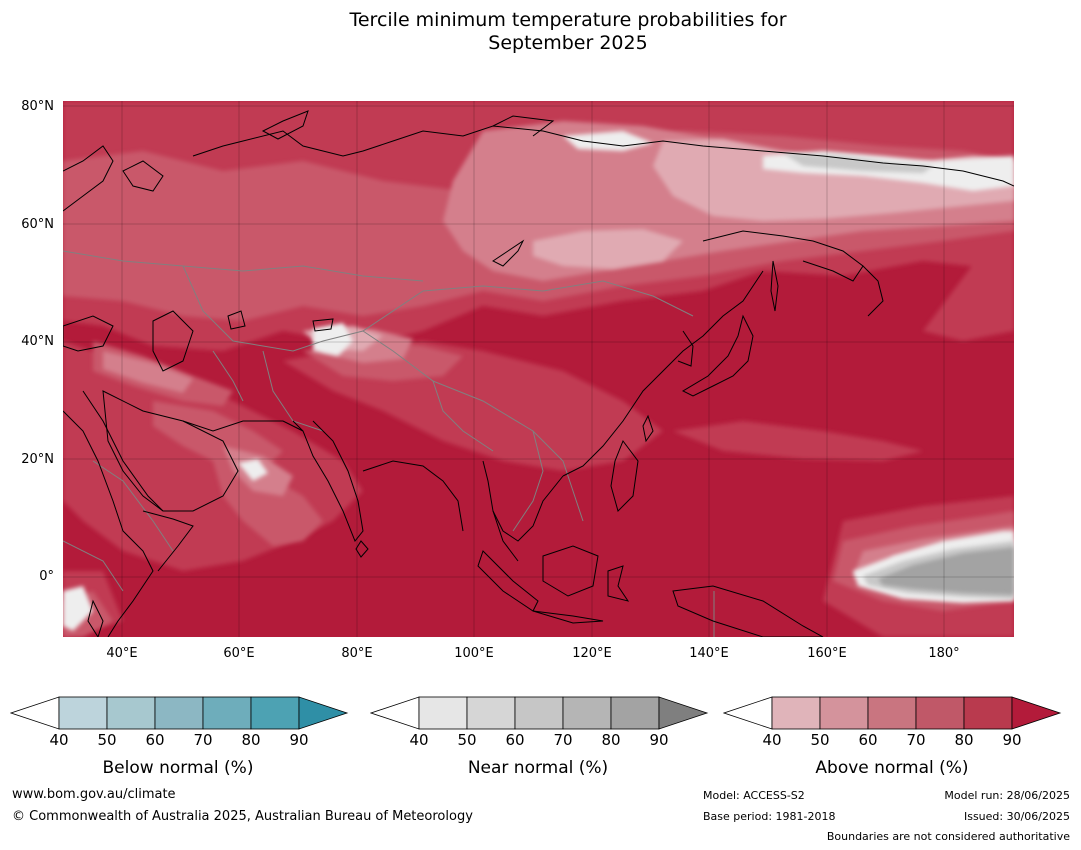 The width and height of the screenshot is (1081, 850). Describe the element at coordinates (709, 653) in the screenshot. I see `lon-label-140e: 140°E` at that location.